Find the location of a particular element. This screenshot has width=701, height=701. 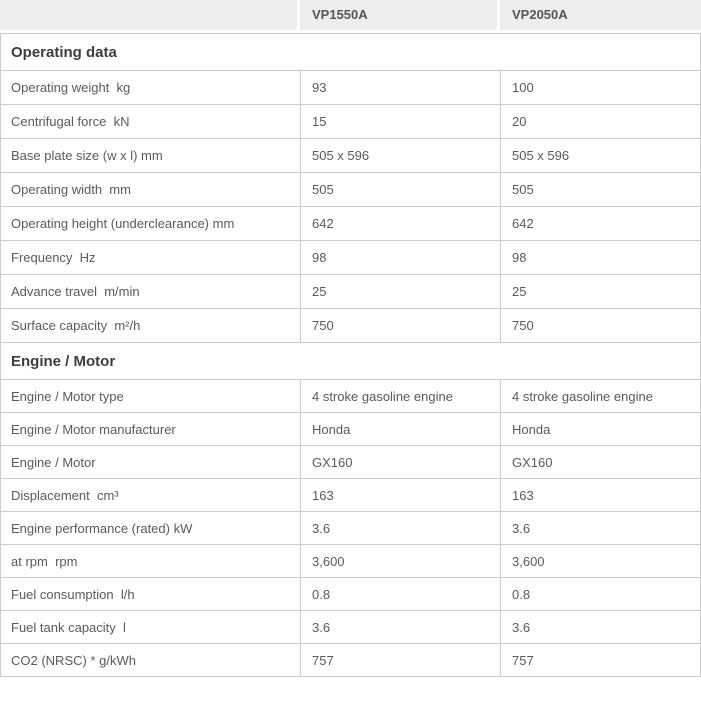

row-label: Frequency Hz is located at coordinates (150, 257).